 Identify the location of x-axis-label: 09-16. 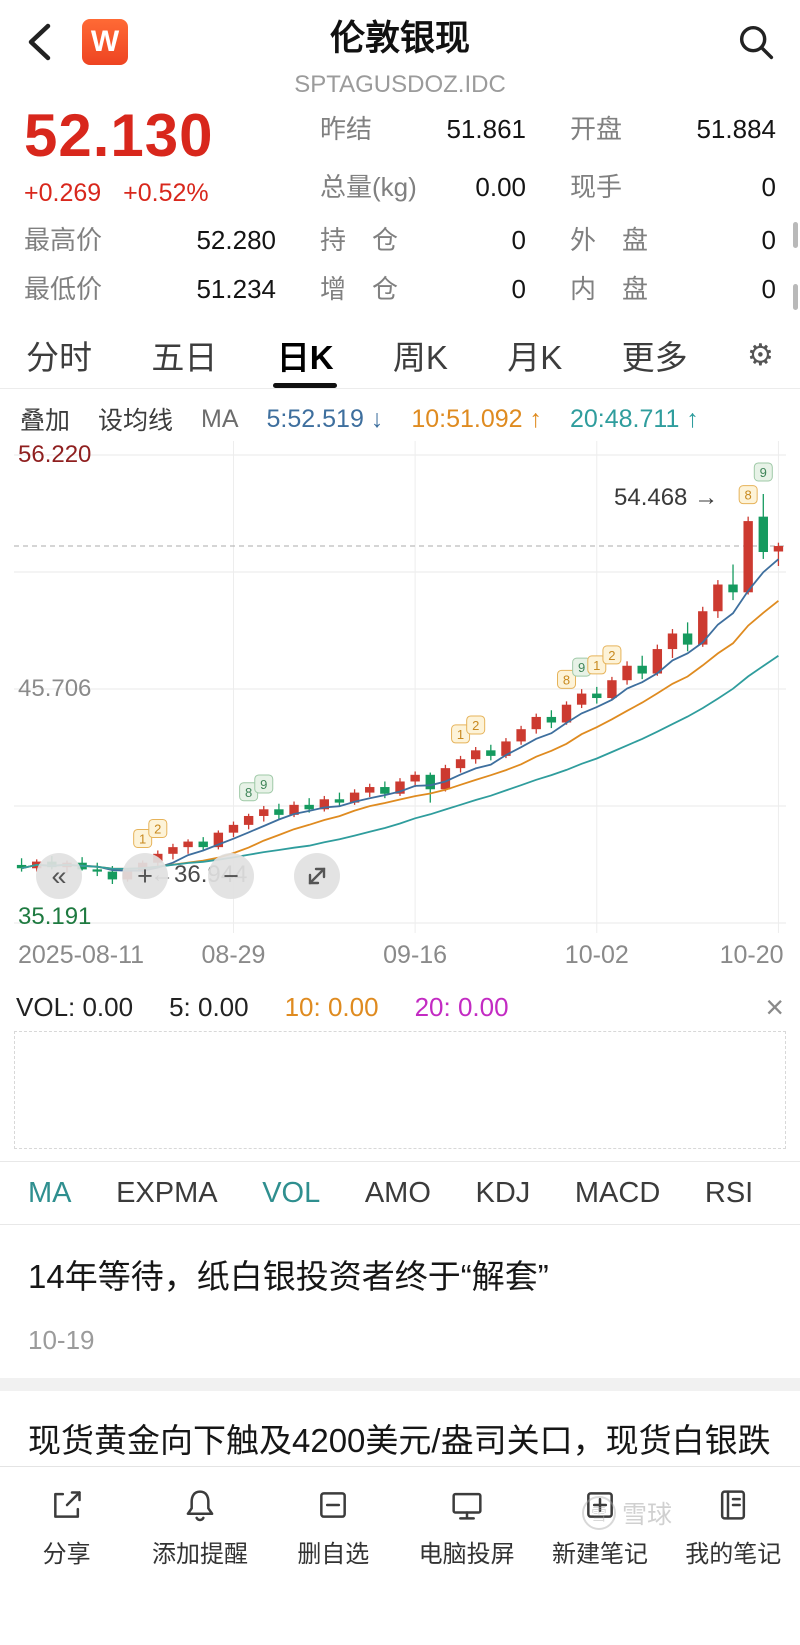
(415, 955).